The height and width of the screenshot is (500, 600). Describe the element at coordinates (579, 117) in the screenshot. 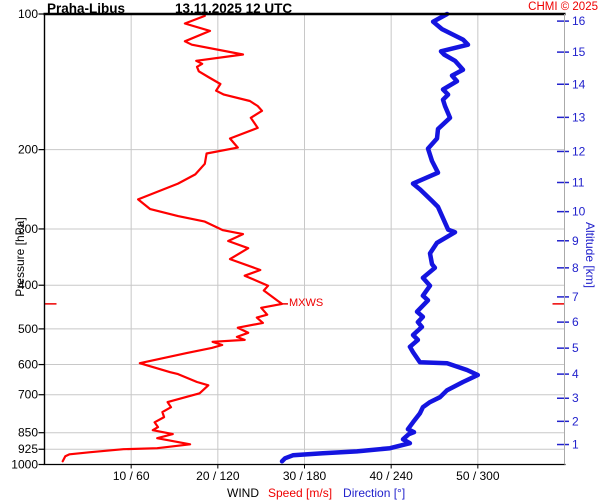

I see `altitude-tick-label: 13` at that location.